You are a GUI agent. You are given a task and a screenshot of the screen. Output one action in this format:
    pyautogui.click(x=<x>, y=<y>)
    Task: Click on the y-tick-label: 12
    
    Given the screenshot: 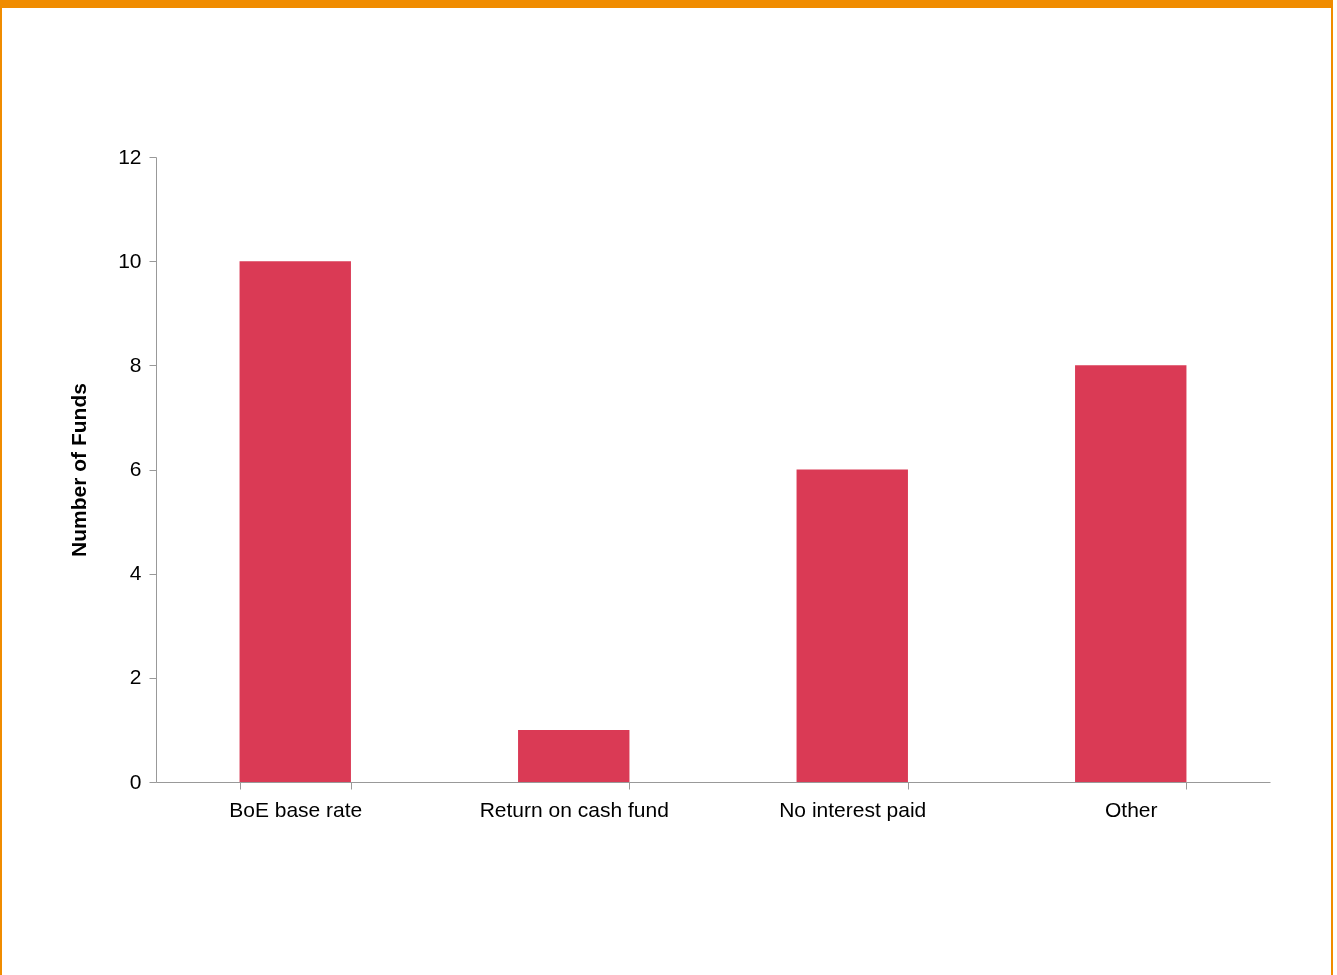 What is the action you would take?
    pyautogui.click(x=130, y=156)
    